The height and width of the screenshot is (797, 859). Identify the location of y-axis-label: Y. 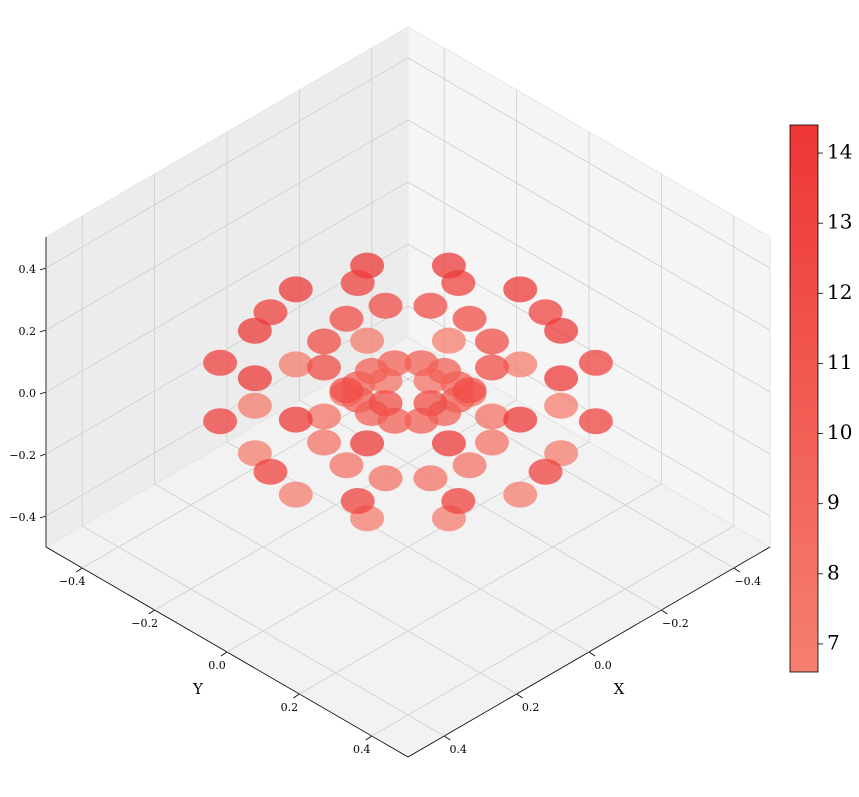
(198, 689).